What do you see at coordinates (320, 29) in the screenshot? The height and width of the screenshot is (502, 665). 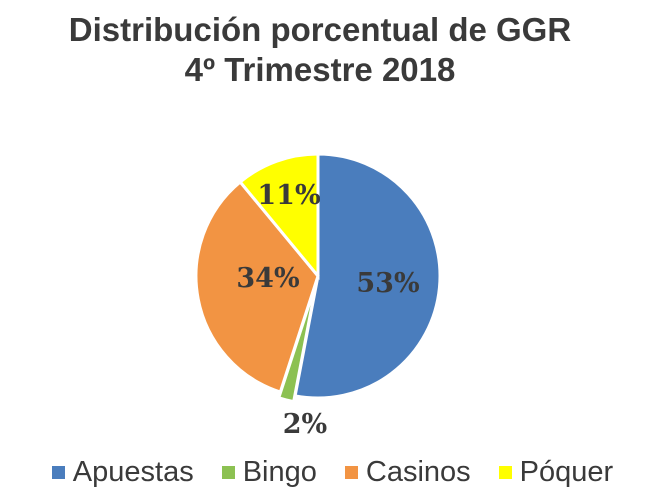 I see `chart-title: Distribución porcentual de GGR` at bounding box center [320, 29].